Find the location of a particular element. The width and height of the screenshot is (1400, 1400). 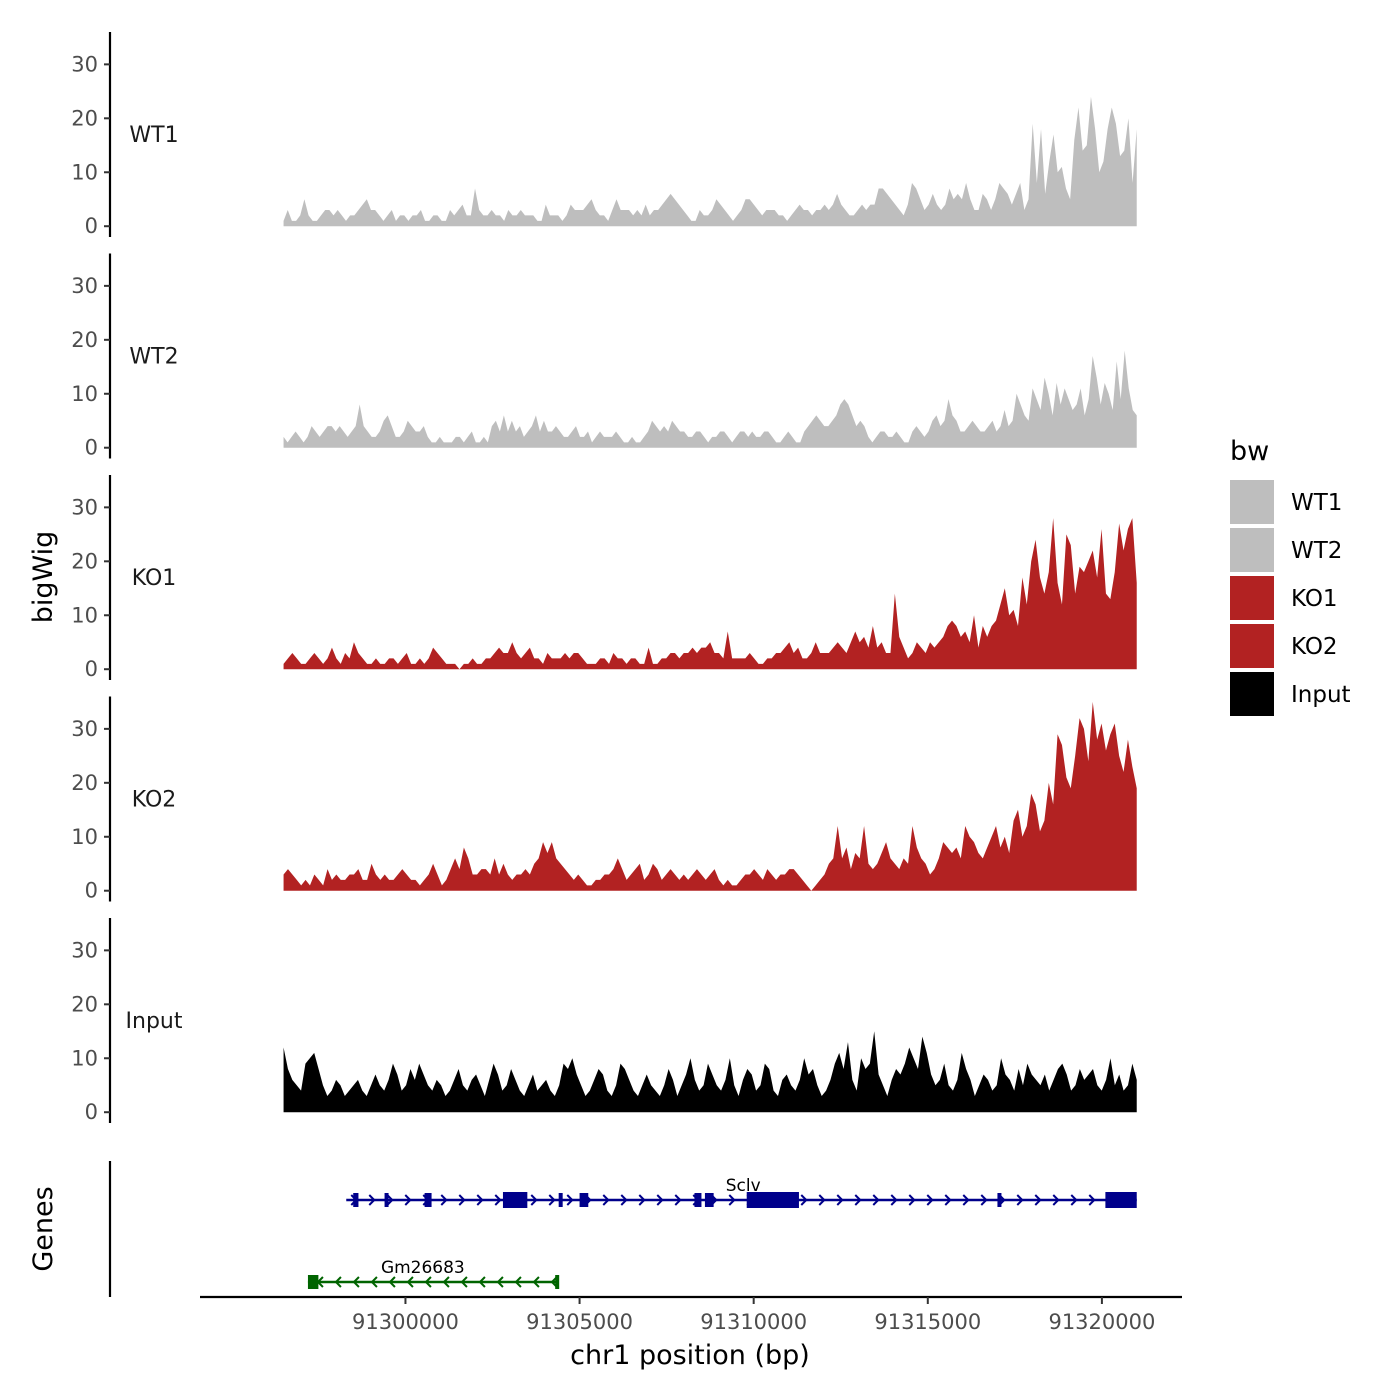

x-axis-title: chr1 position (bp) is located at coordinates (690, 1355).